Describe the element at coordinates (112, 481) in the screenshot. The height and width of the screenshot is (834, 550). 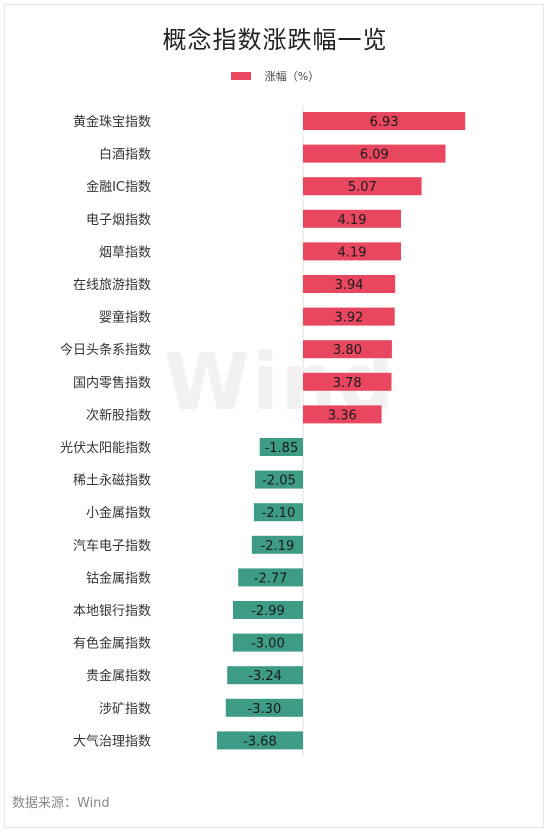
I see `category-label: 稀土永磁指数` at that location.